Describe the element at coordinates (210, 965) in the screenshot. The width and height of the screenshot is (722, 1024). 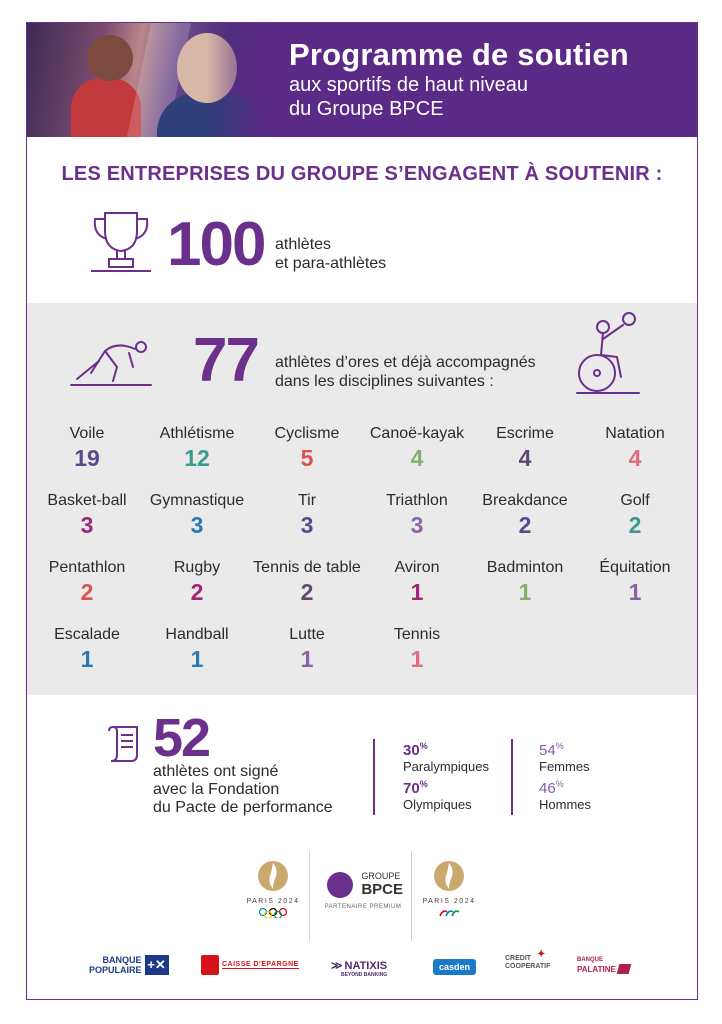
I see `squirrel-icon` at that location.